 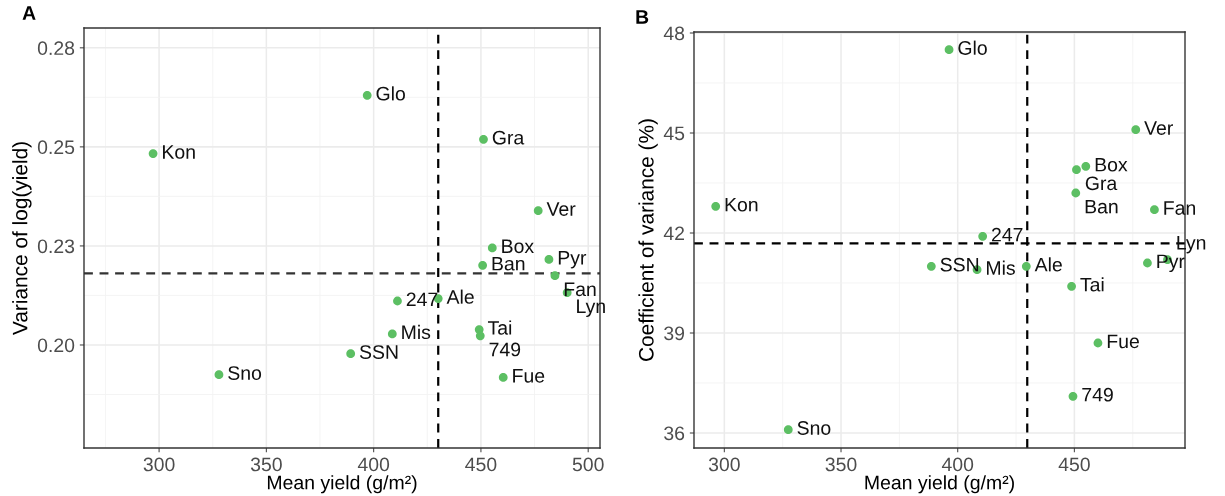 What do you see at coordinates (674, 333) in the screenshot?
I see `y-tick-label: 39` at bounding box center [674, 333].